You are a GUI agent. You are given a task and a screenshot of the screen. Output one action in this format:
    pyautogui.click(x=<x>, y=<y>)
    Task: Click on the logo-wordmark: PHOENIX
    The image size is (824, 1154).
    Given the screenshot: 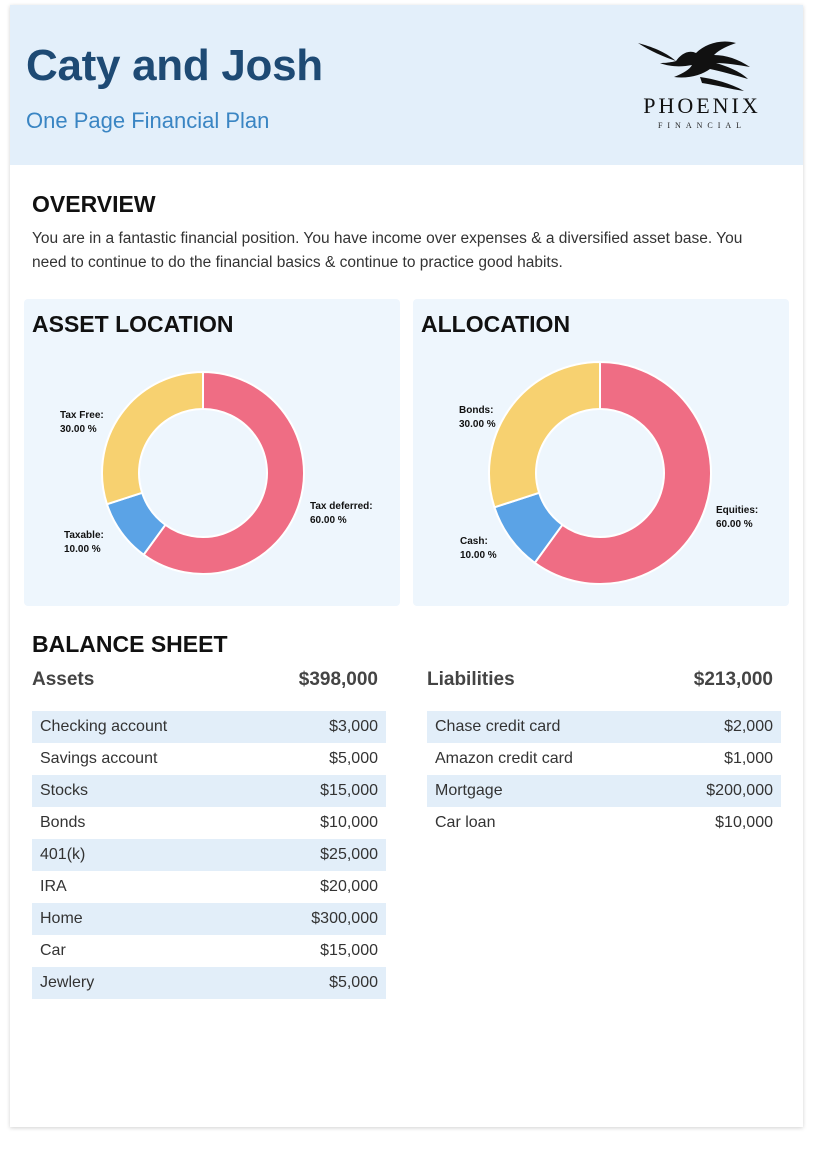 What is the action you would take?
    pyautogui.click(x=702, y=105)
    